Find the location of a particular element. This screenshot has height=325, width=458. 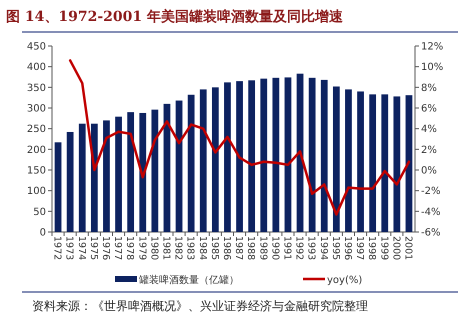

x-tick-label: 1989 is located at coordinates (262, 248).